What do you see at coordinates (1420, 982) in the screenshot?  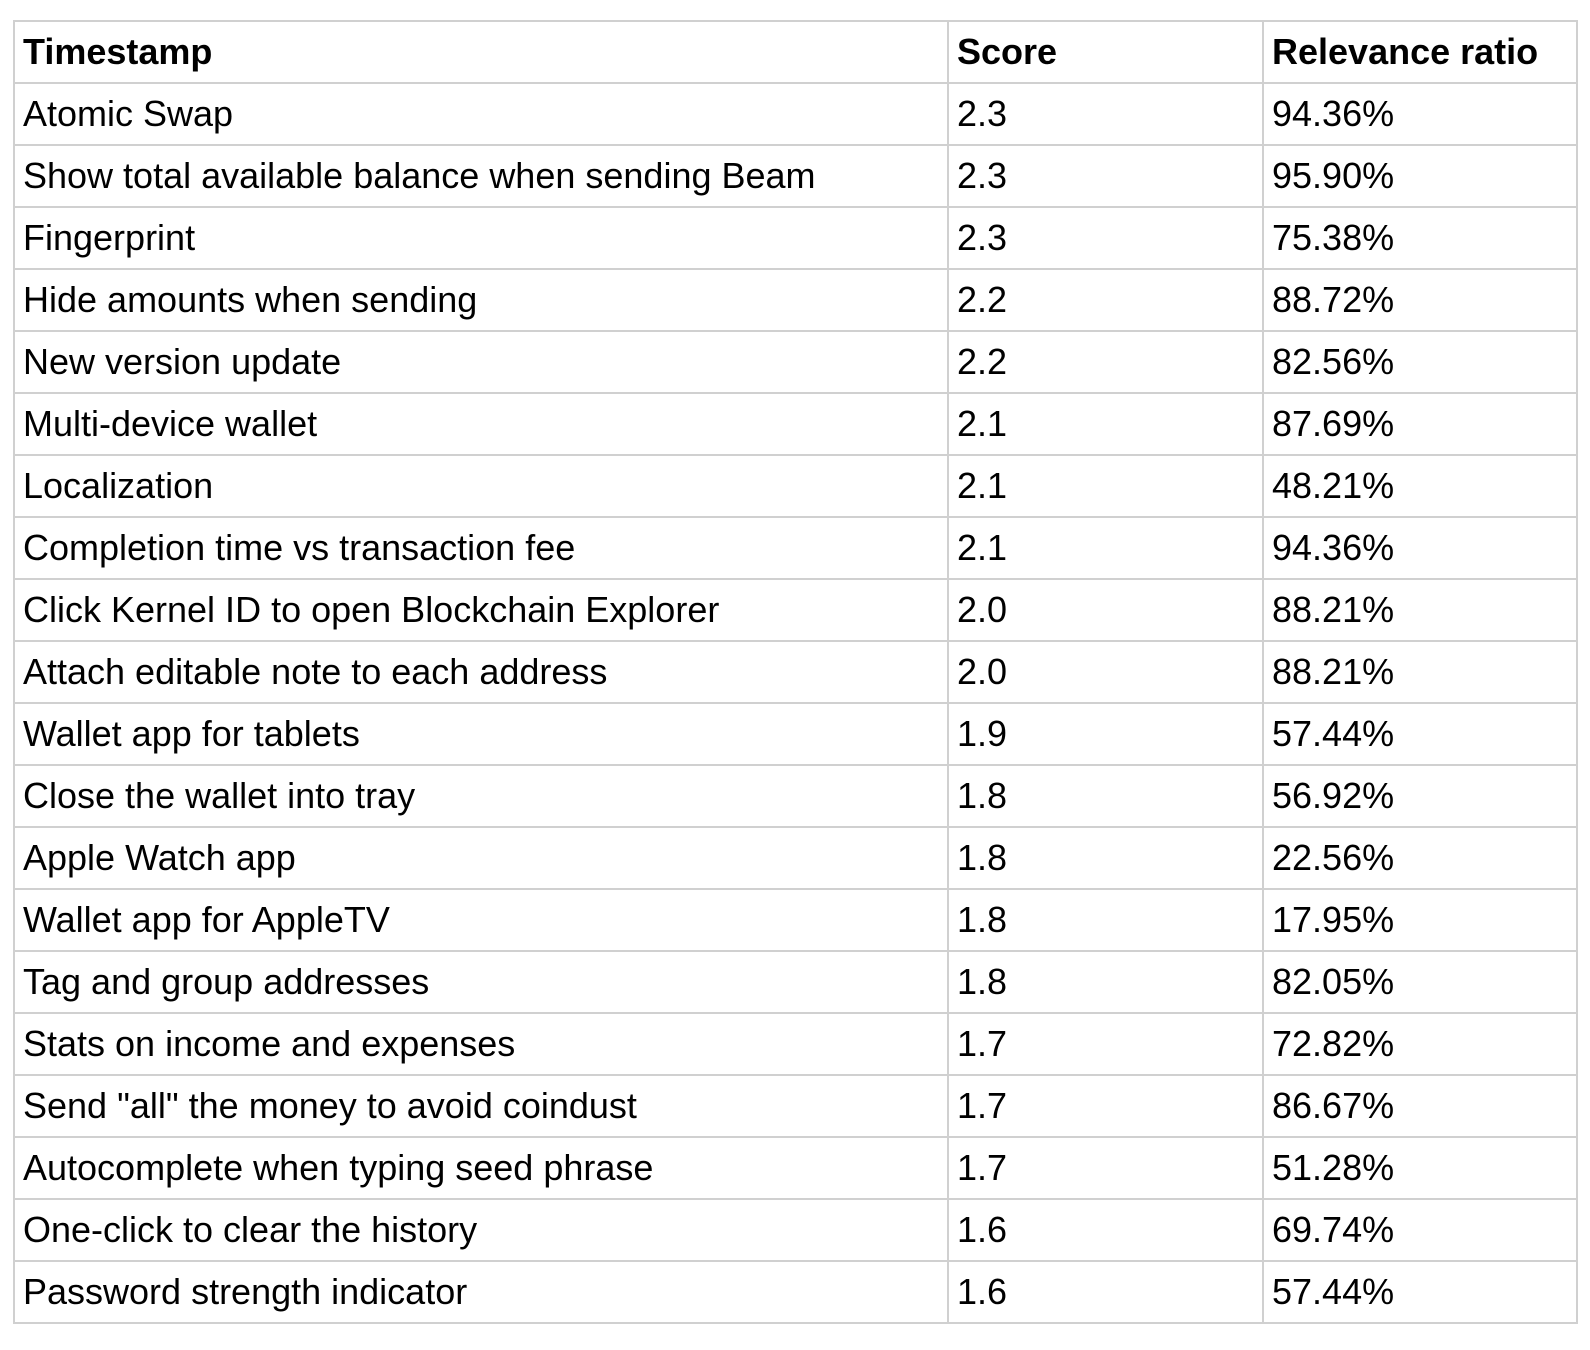 I see `cell-relevance-ratio: 82.05%` at bounding box center [1420, 982].